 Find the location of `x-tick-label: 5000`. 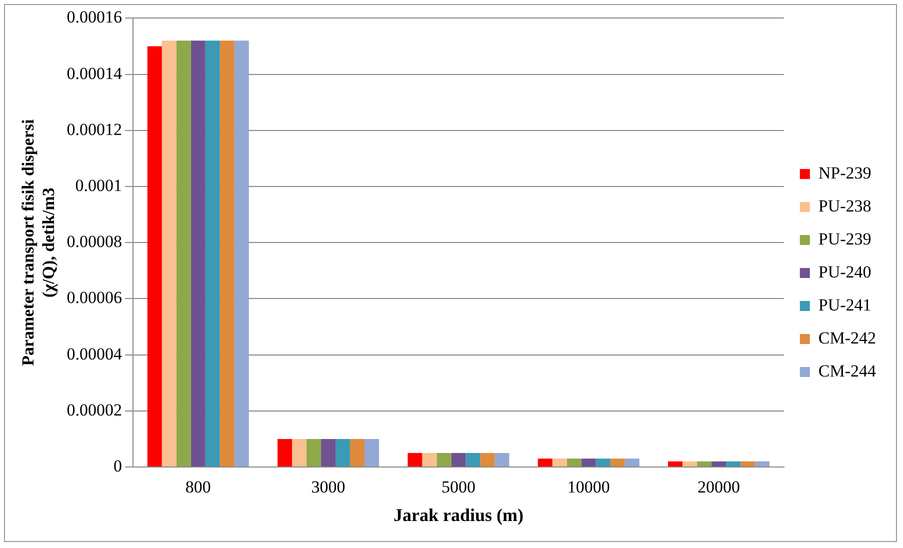

x-tick-label: 5000 is located at coordinates (458, 487).